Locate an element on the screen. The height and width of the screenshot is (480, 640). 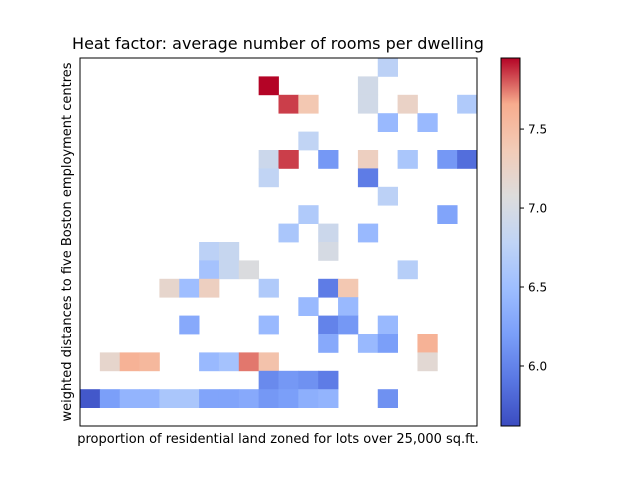
colorbar-tick-label: 6.5 is located at coordinates (537, 288).